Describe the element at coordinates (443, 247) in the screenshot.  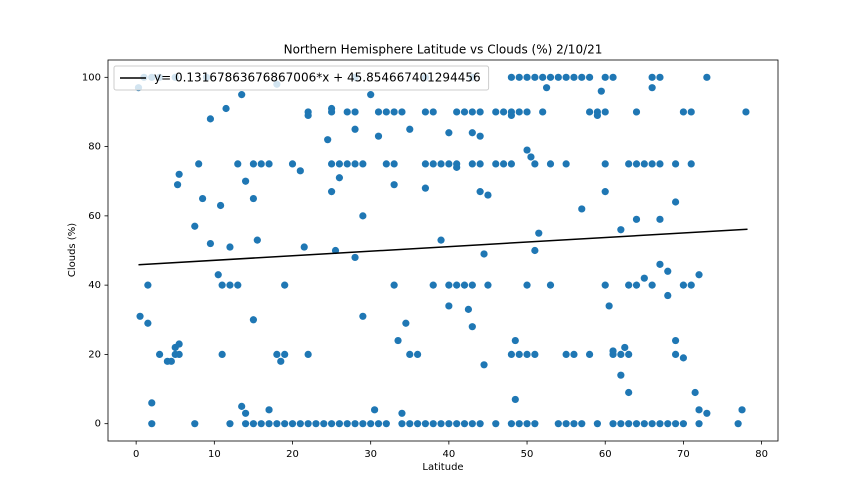
I see `regression-line` at that location.